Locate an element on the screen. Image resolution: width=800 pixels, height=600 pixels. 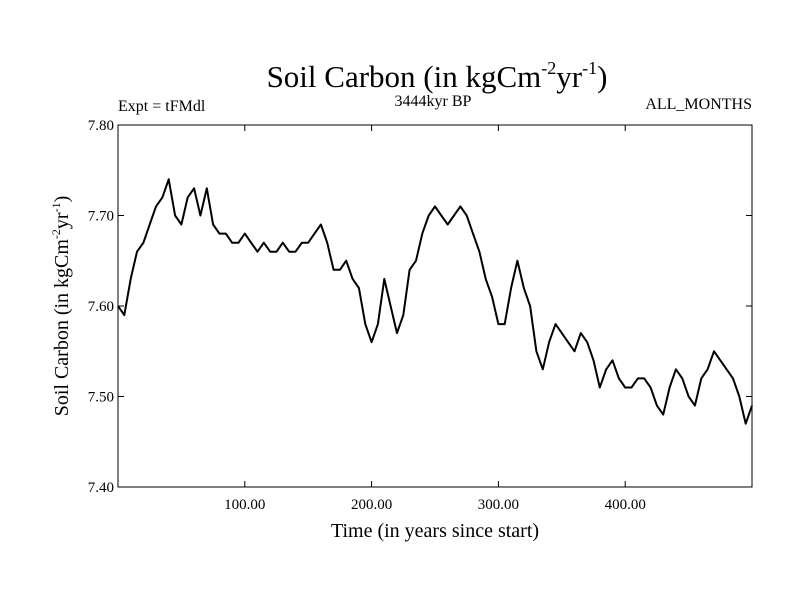
y-axis-label-mid: yr is located at coordinates (62, 220).